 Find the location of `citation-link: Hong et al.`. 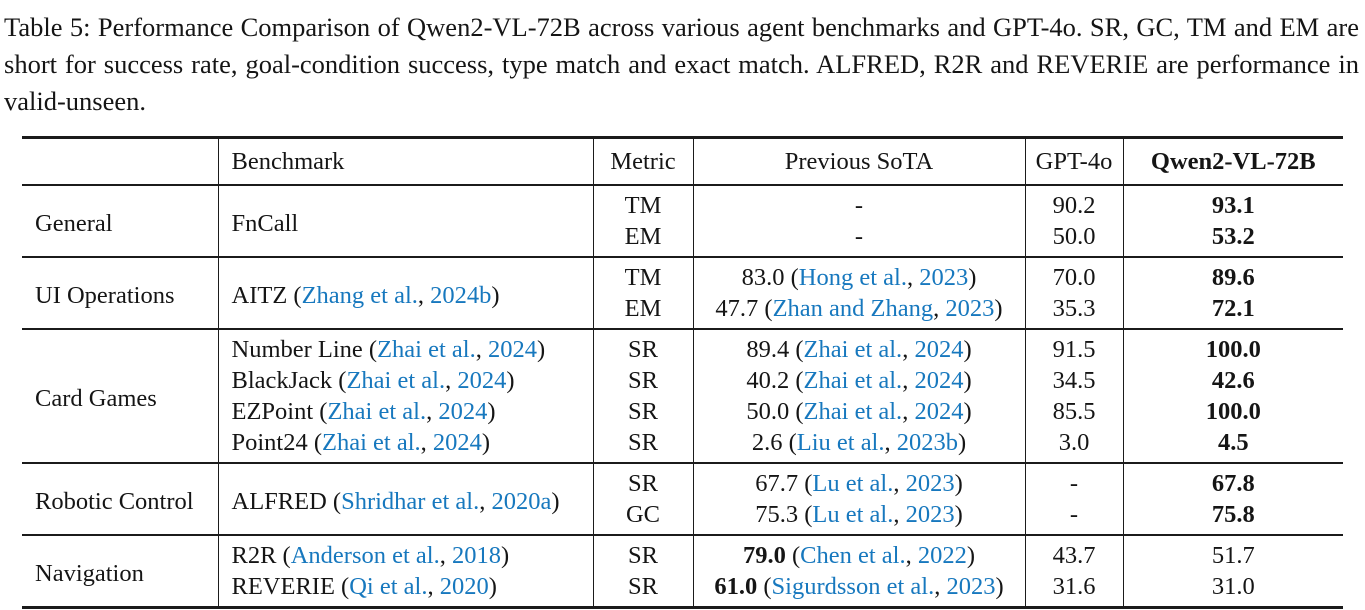

citation-link: Hong et al. is located at coordinates (852, 277).